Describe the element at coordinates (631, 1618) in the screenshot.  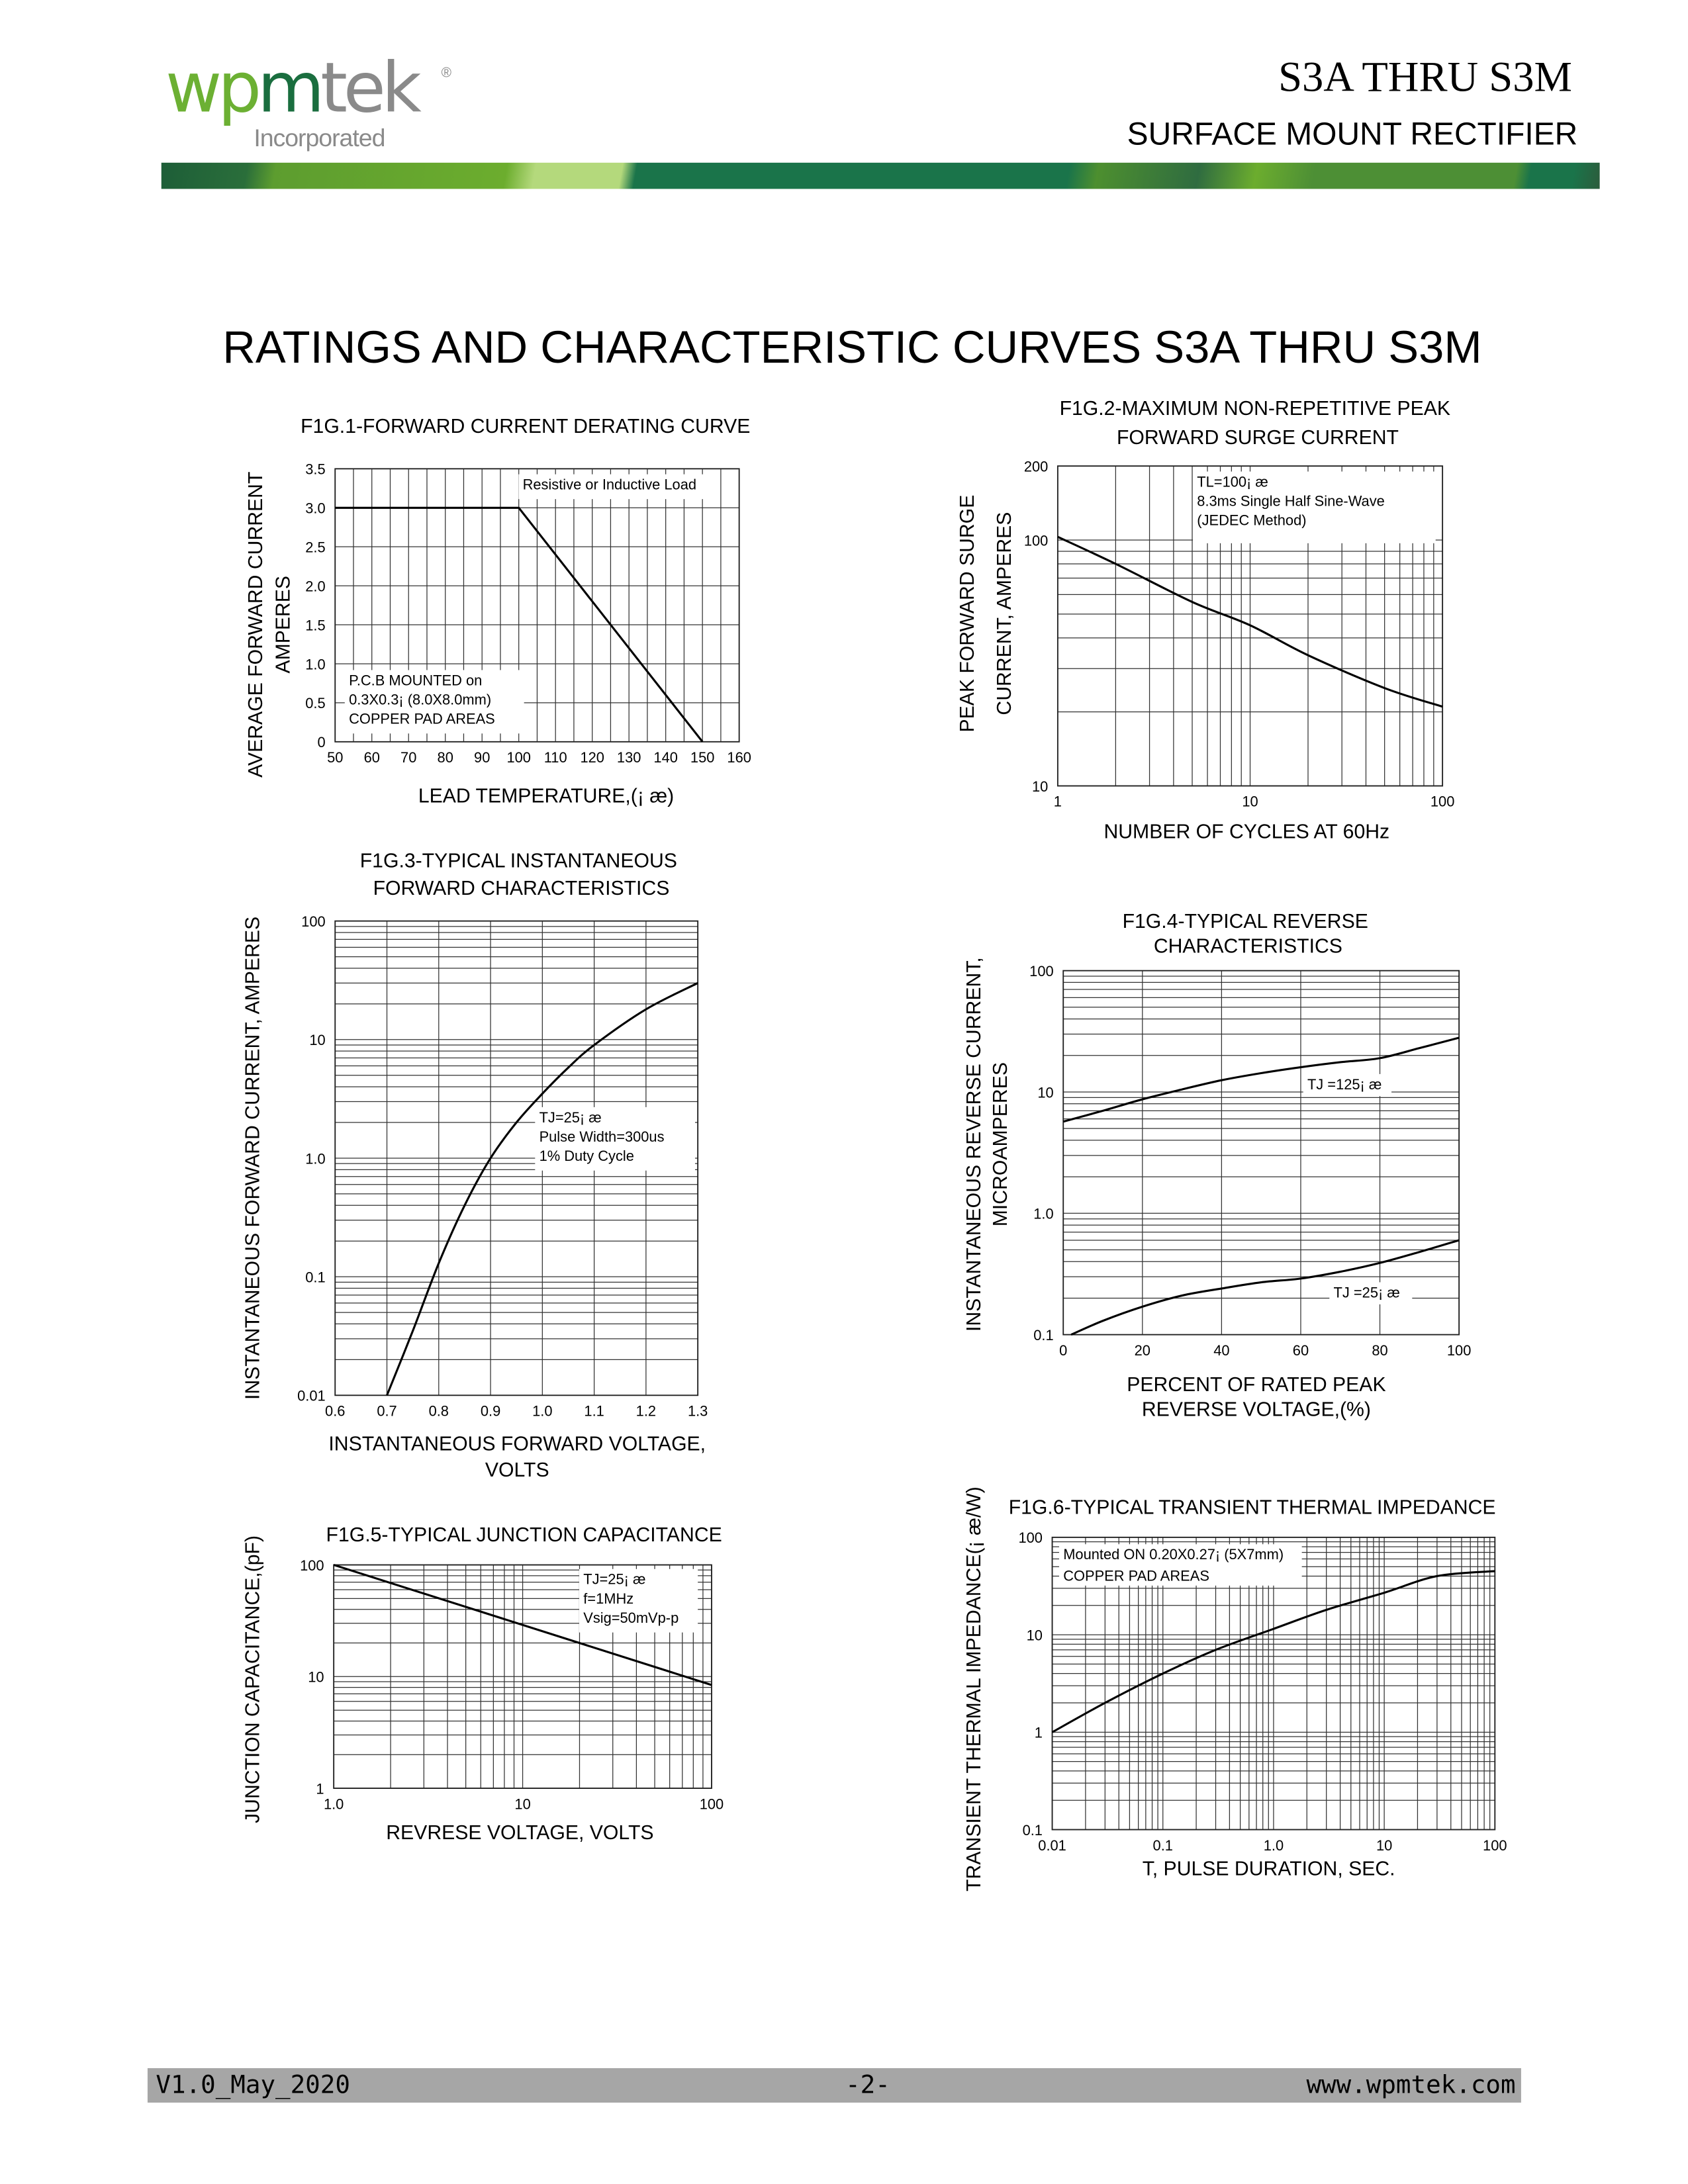
I see `annotation-text: Vsig=50mVp-p` at that location.